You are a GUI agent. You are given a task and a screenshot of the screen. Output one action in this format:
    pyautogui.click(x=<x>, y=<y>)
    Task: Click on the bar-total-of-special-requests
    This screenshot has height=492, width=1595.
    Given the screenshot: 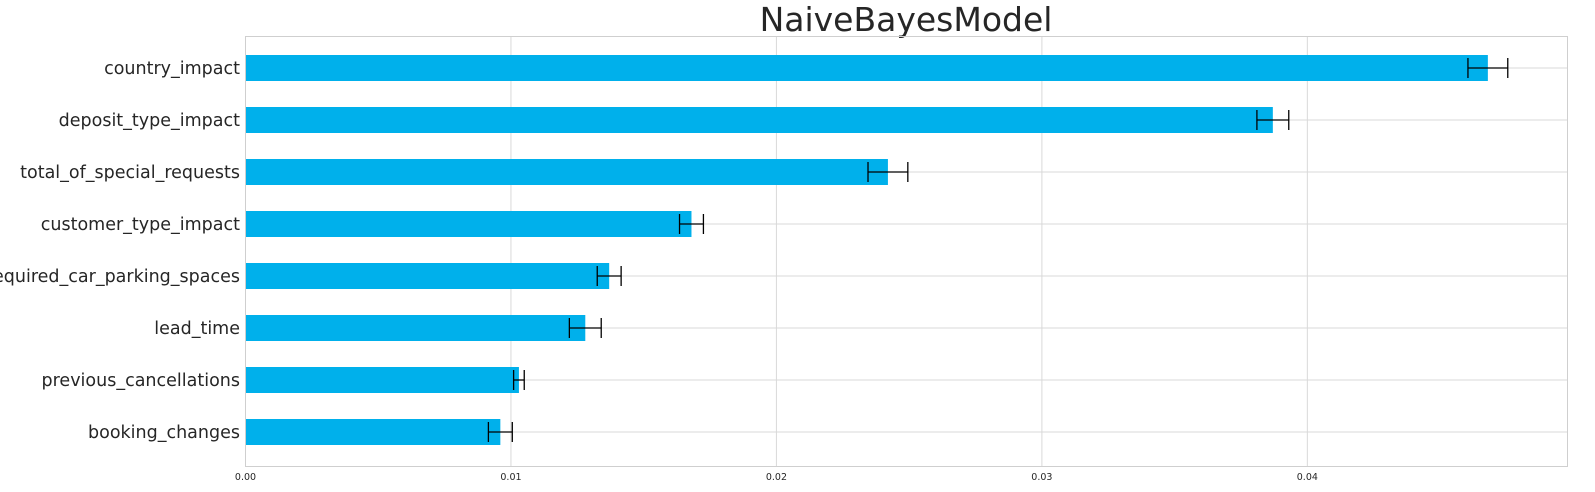 What is the action you would take?
    pyautogui.click(x=566, y=172)
    